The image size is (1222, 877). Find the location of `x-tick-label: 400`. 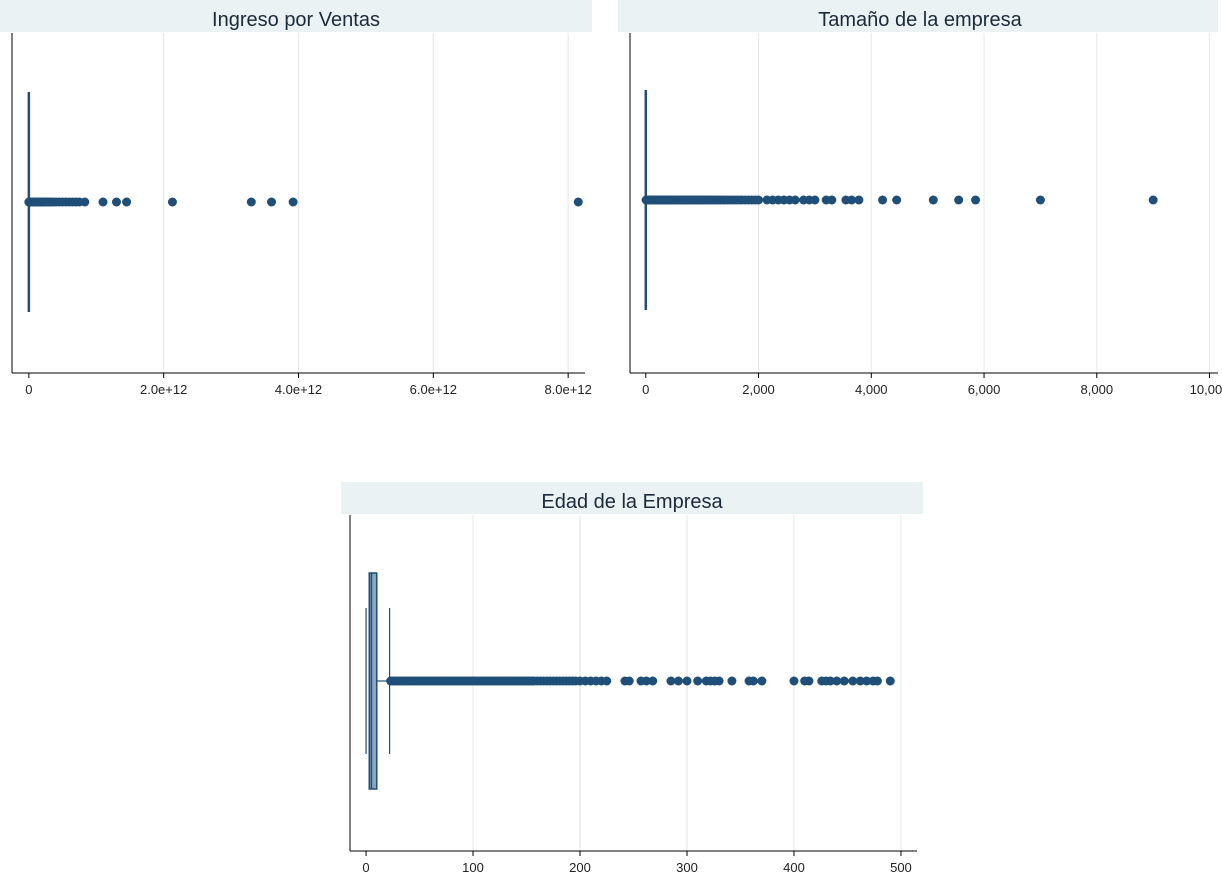

x-tick-label: 400 is located at coordinates (794, 867).